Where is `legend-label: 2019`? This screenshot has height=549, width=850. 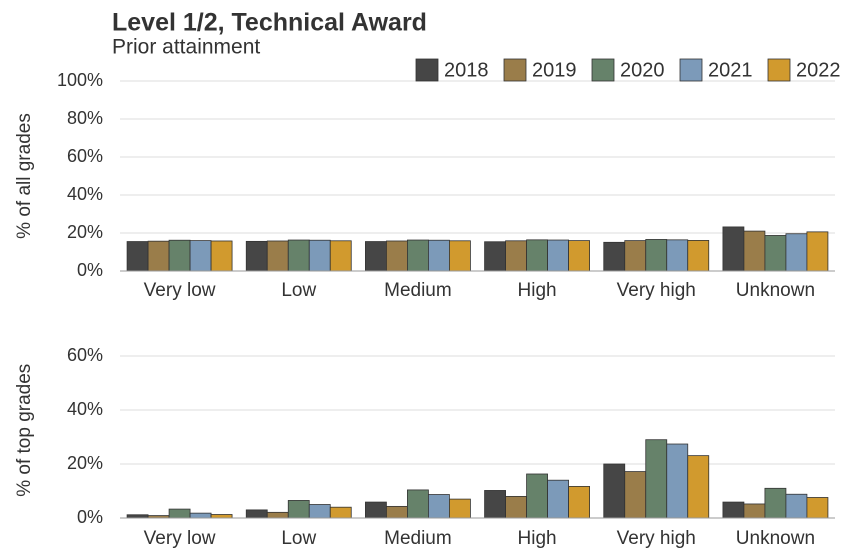
legend-label: 2019 is located at coordinates (554, 70).